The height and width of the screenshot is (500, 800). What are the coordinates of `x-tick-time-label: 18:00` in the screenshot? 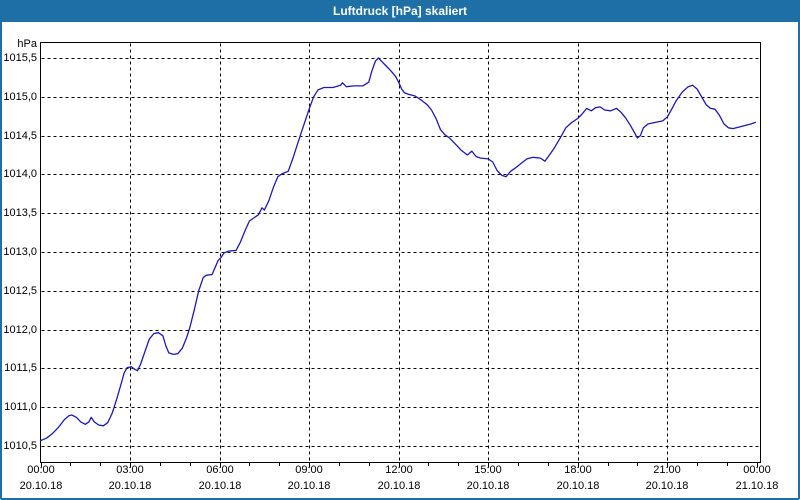 It's located at (578, 470).